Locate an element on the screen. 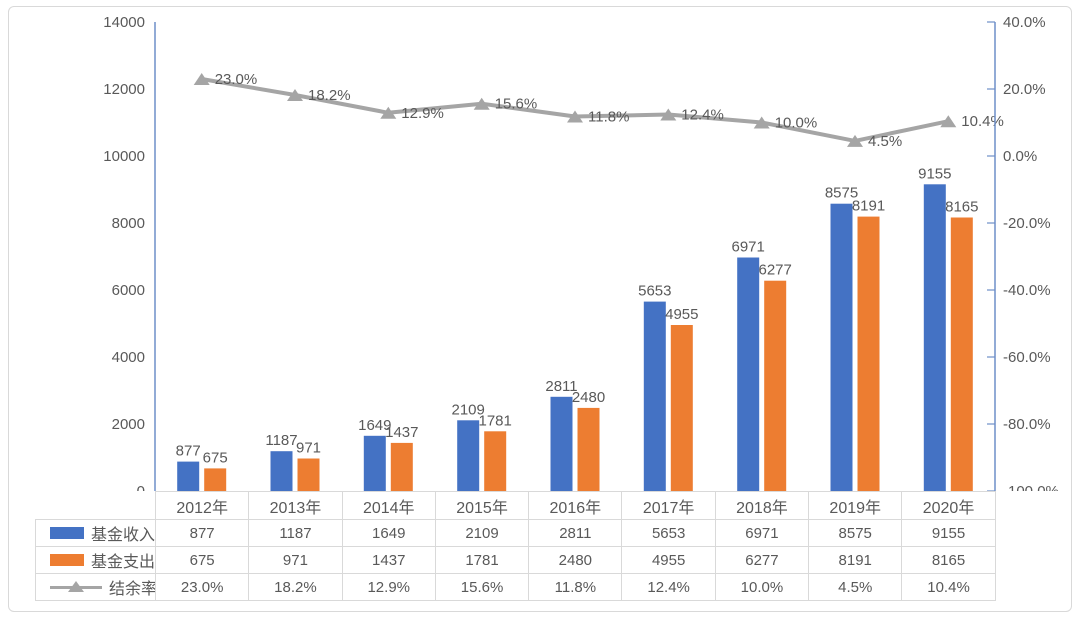 This screenshot has height=619, width=1080. axis-category-label: 2013年 is located at coordinates (295, 505).